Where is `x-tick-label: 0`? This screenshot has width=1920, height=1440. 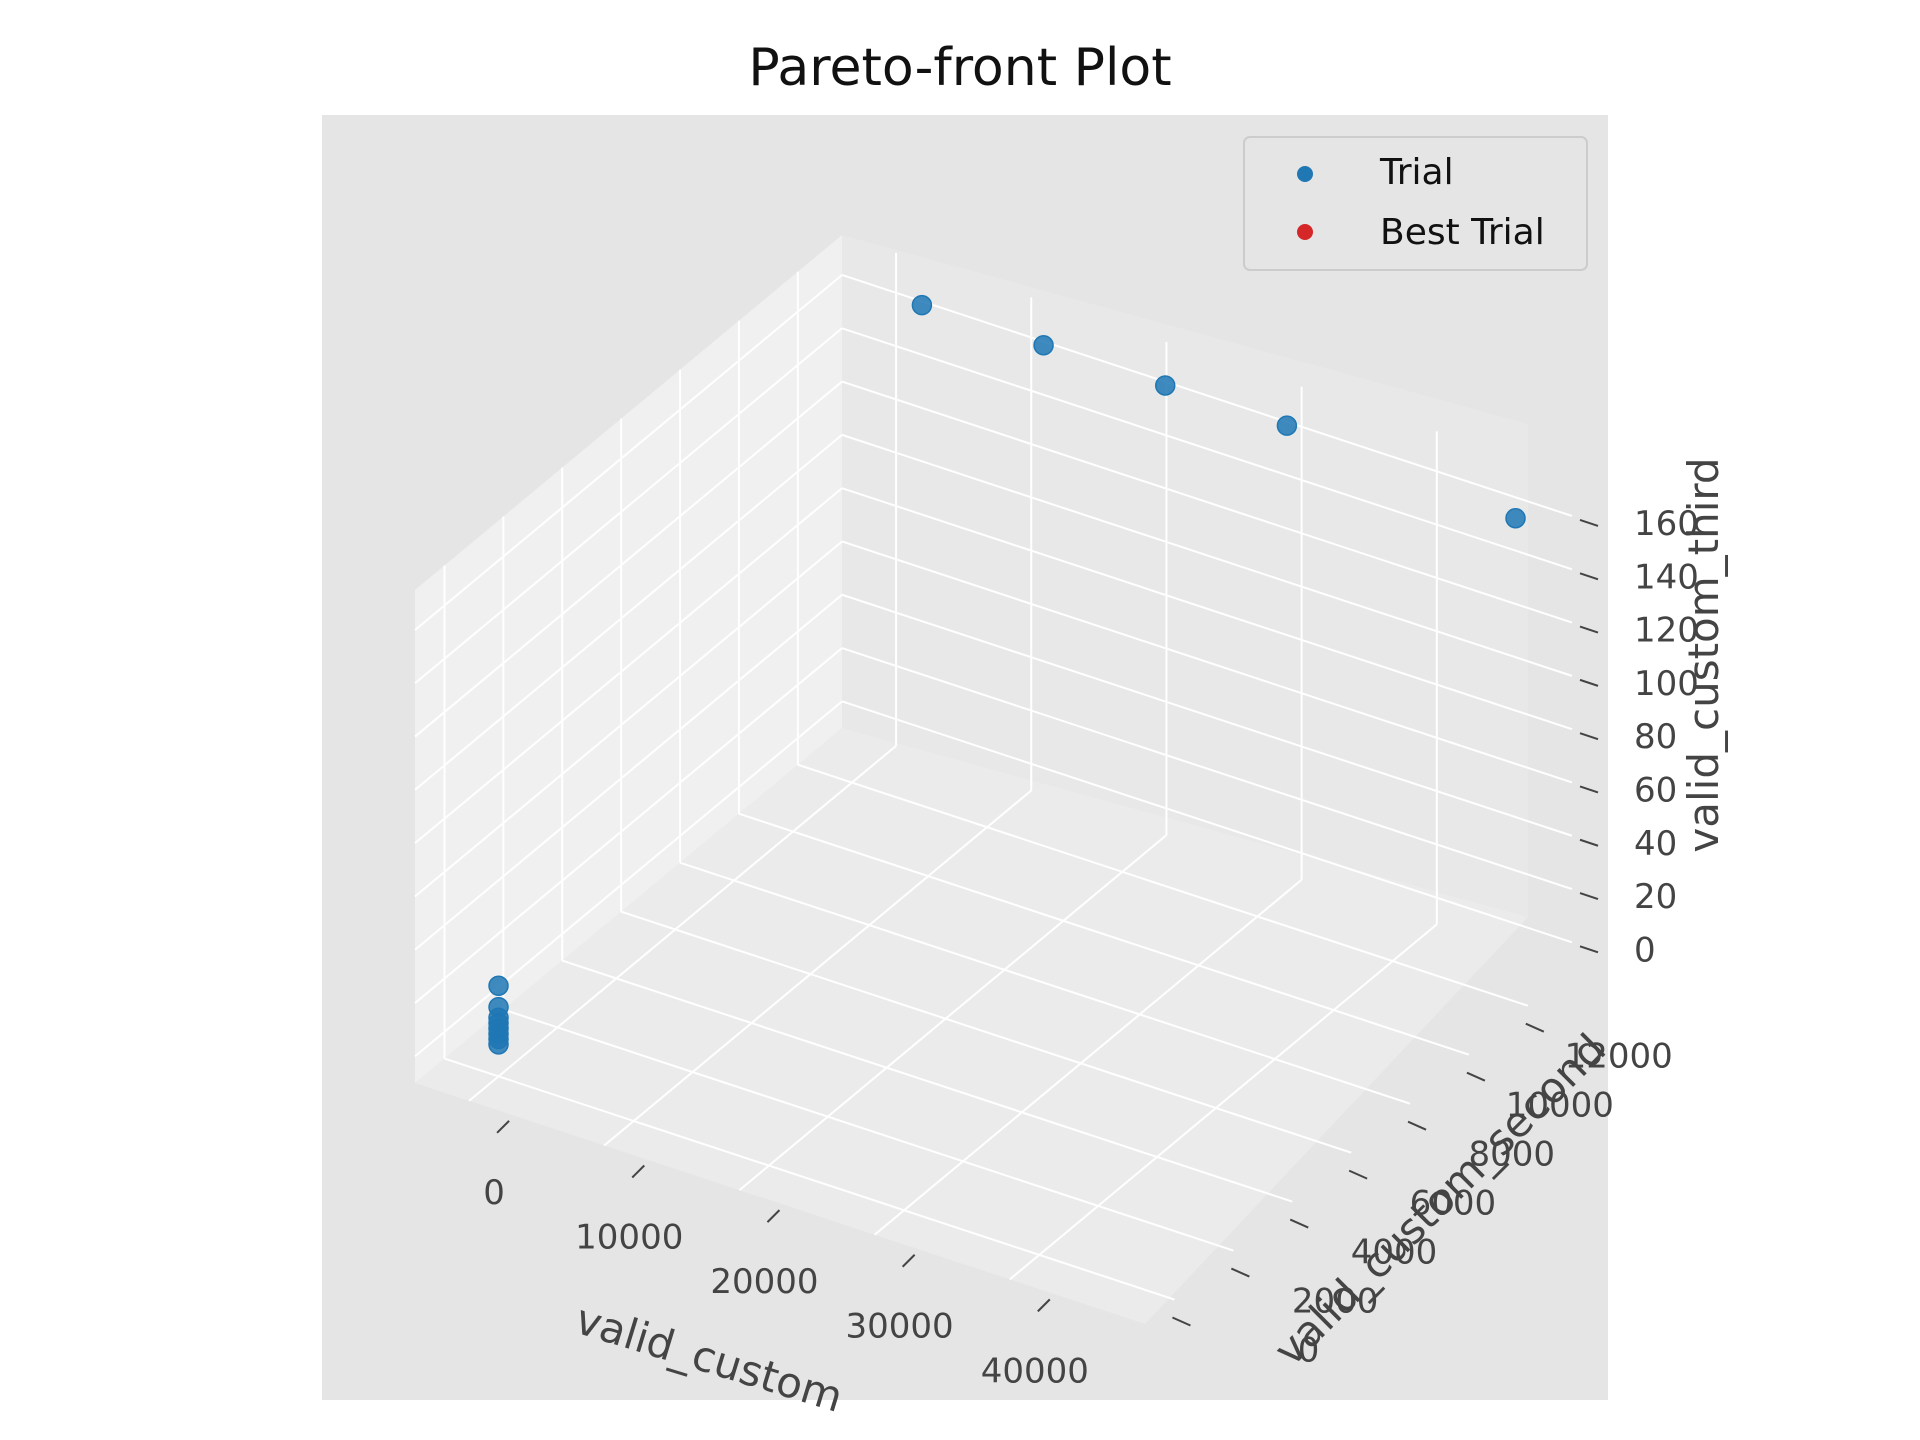
x-tick-label: 0 is located at coordinates (494, 1193).